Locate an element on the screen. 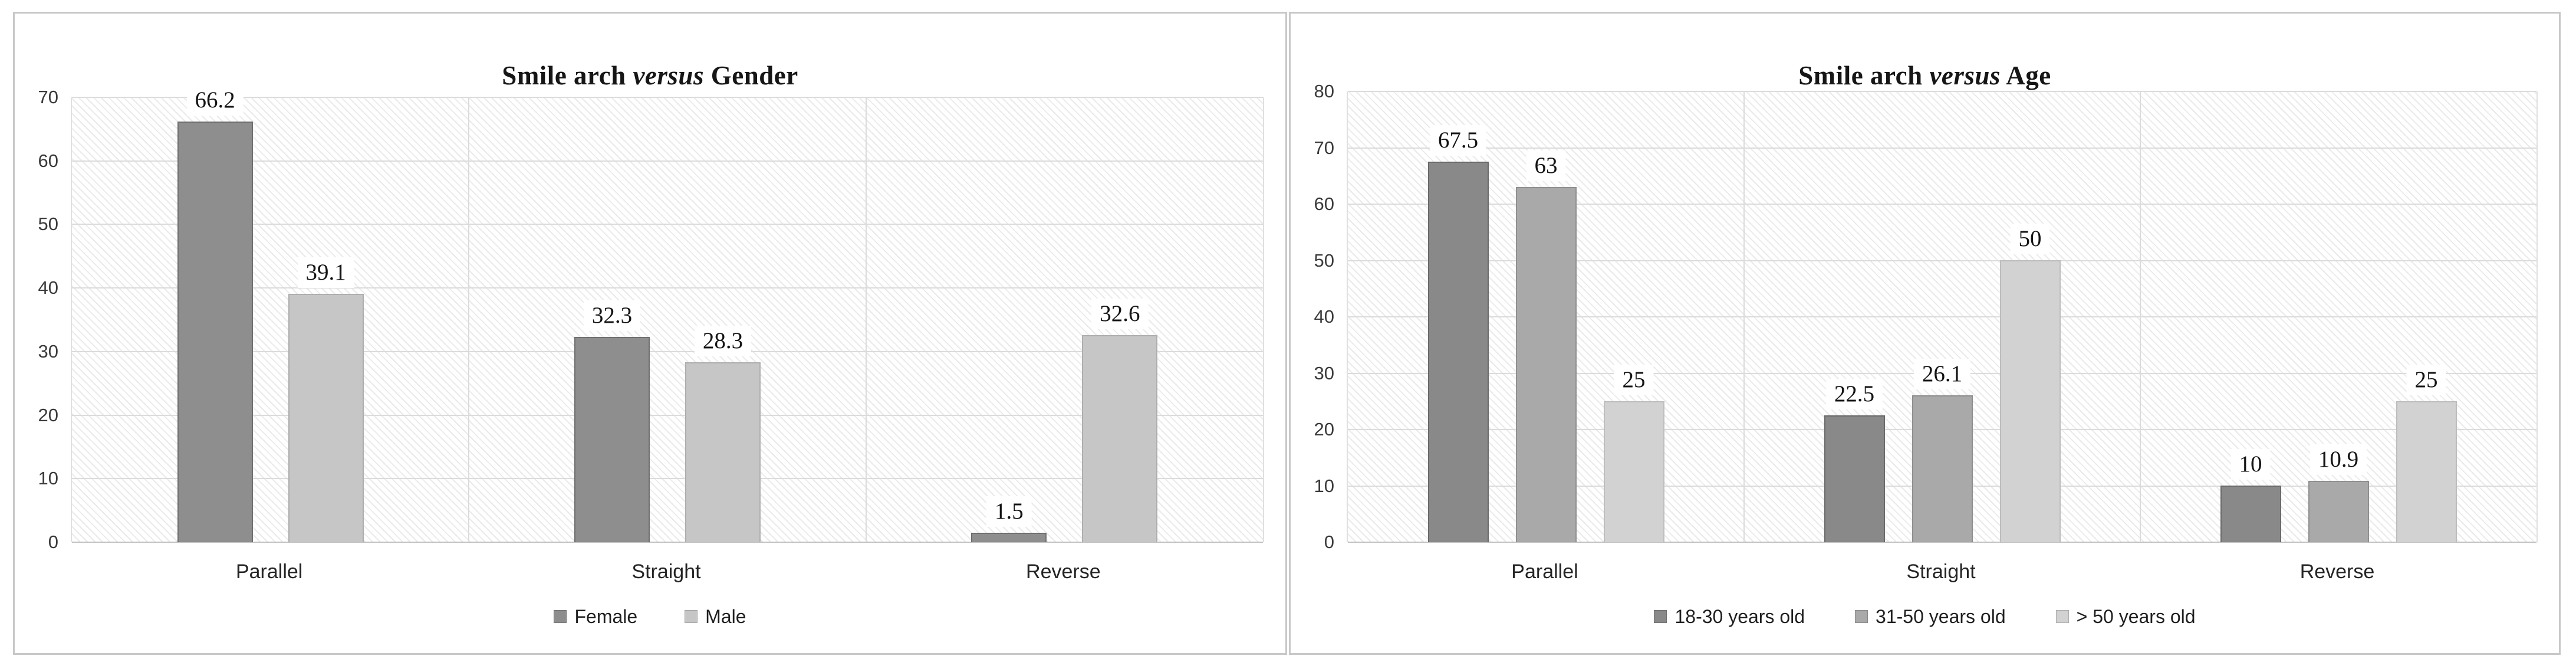  legend-item: 18-30 years old is located at coordinates (1730, 617).